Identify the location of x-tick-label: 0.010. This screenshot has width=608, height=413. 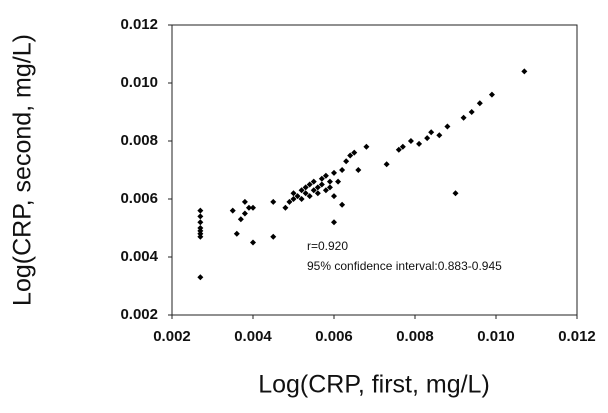
(496, 336).